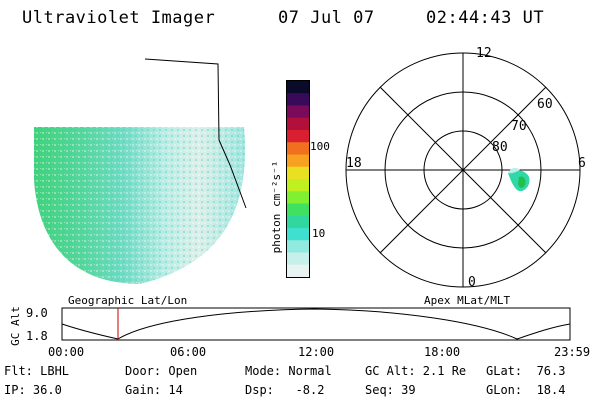 The height and width of the screenshot is (400, 600). I want to click on glon-info: GLon: 18.4, so click(526, 390).